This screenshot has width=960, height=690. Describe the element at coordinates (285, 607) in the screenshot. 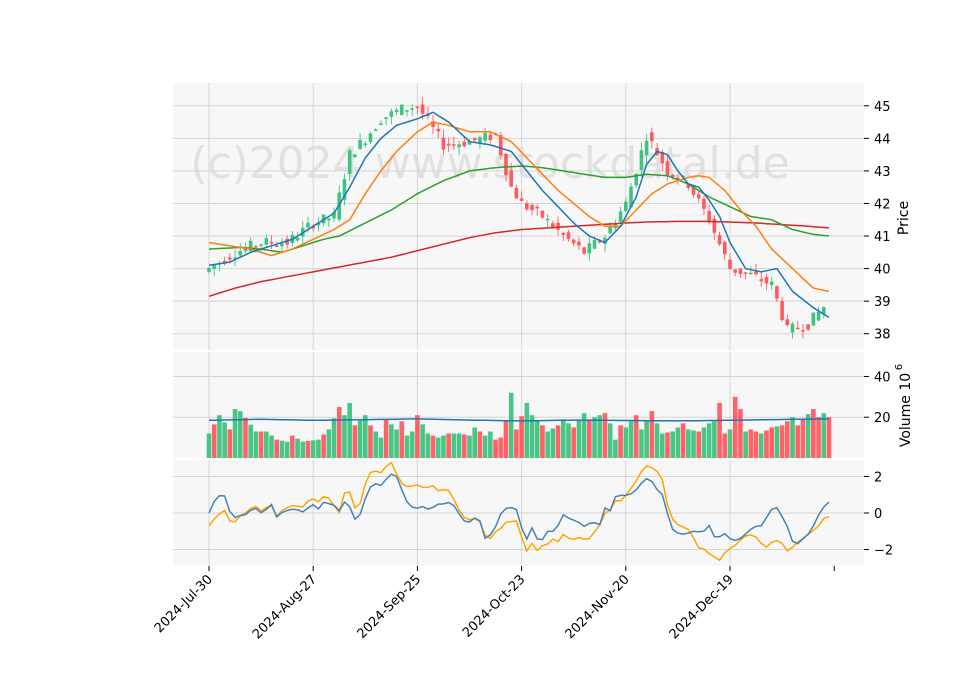

I see `x-tick-label: 2024-Aug-27` at that location.